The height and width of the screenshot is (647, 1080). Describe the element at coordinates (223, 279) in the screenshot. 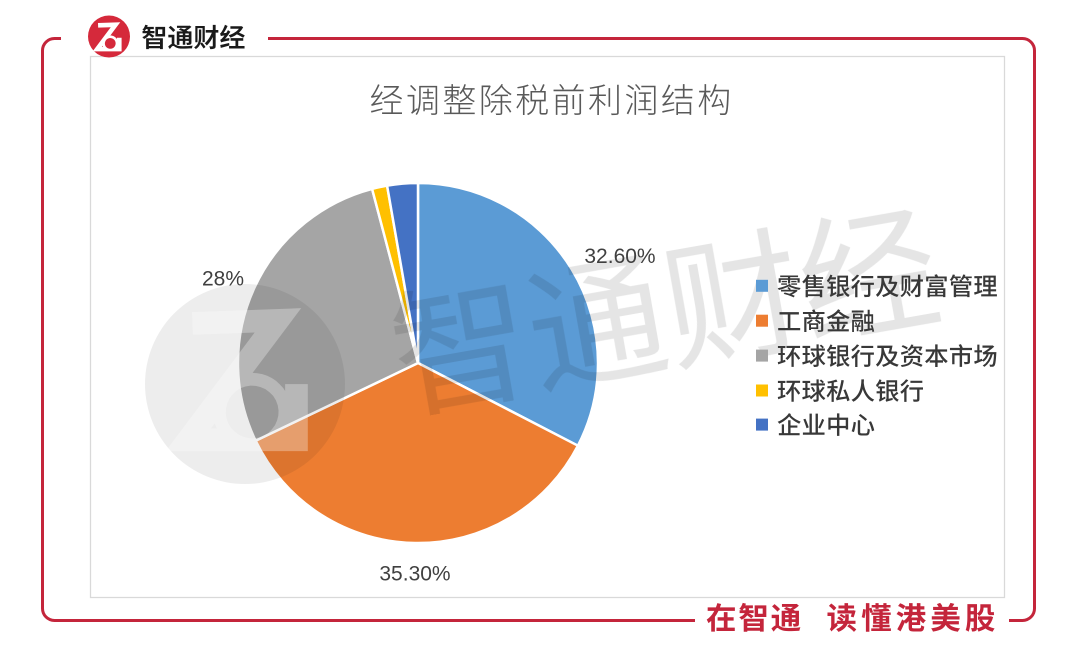

I see `svg-text: 28%` at that location.